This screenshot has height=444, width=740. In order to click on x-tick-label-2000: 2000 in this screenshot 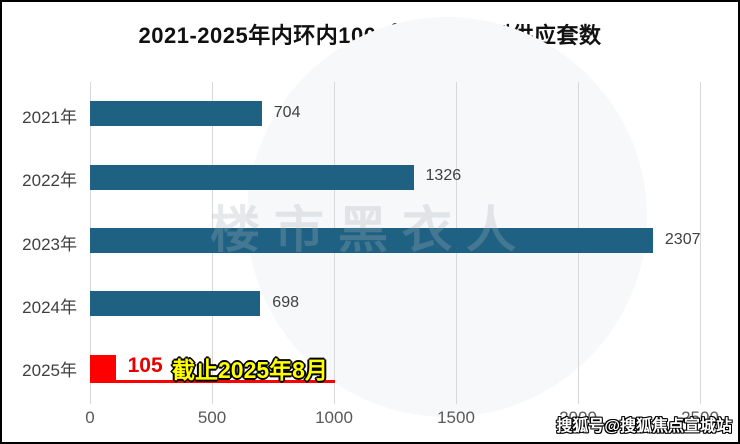, I will do `click(578, 417)`.